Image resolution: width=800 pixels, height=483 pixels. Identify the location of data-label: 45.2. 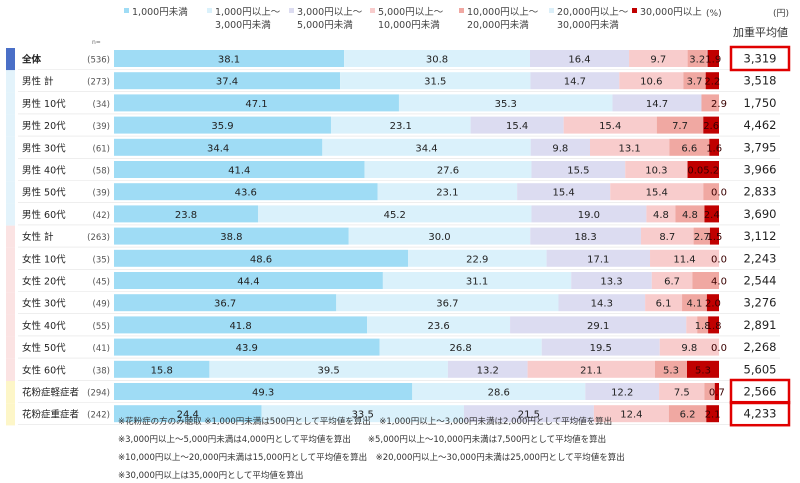
(395, 215).